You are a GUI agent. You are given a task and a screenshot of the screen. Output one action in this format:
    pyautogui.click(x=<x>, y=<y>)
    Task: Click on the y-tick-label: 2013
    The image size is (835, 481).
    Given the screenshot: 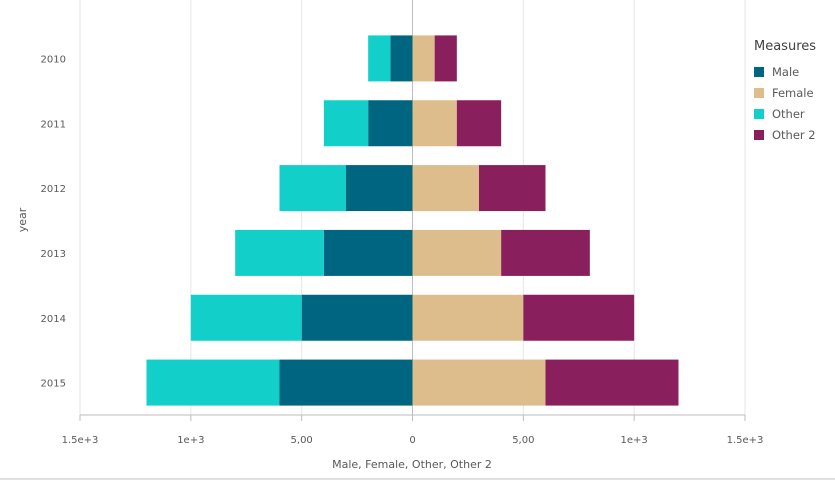 What is the action you would take?
    pyautogui.click(x=53, y=254)
    